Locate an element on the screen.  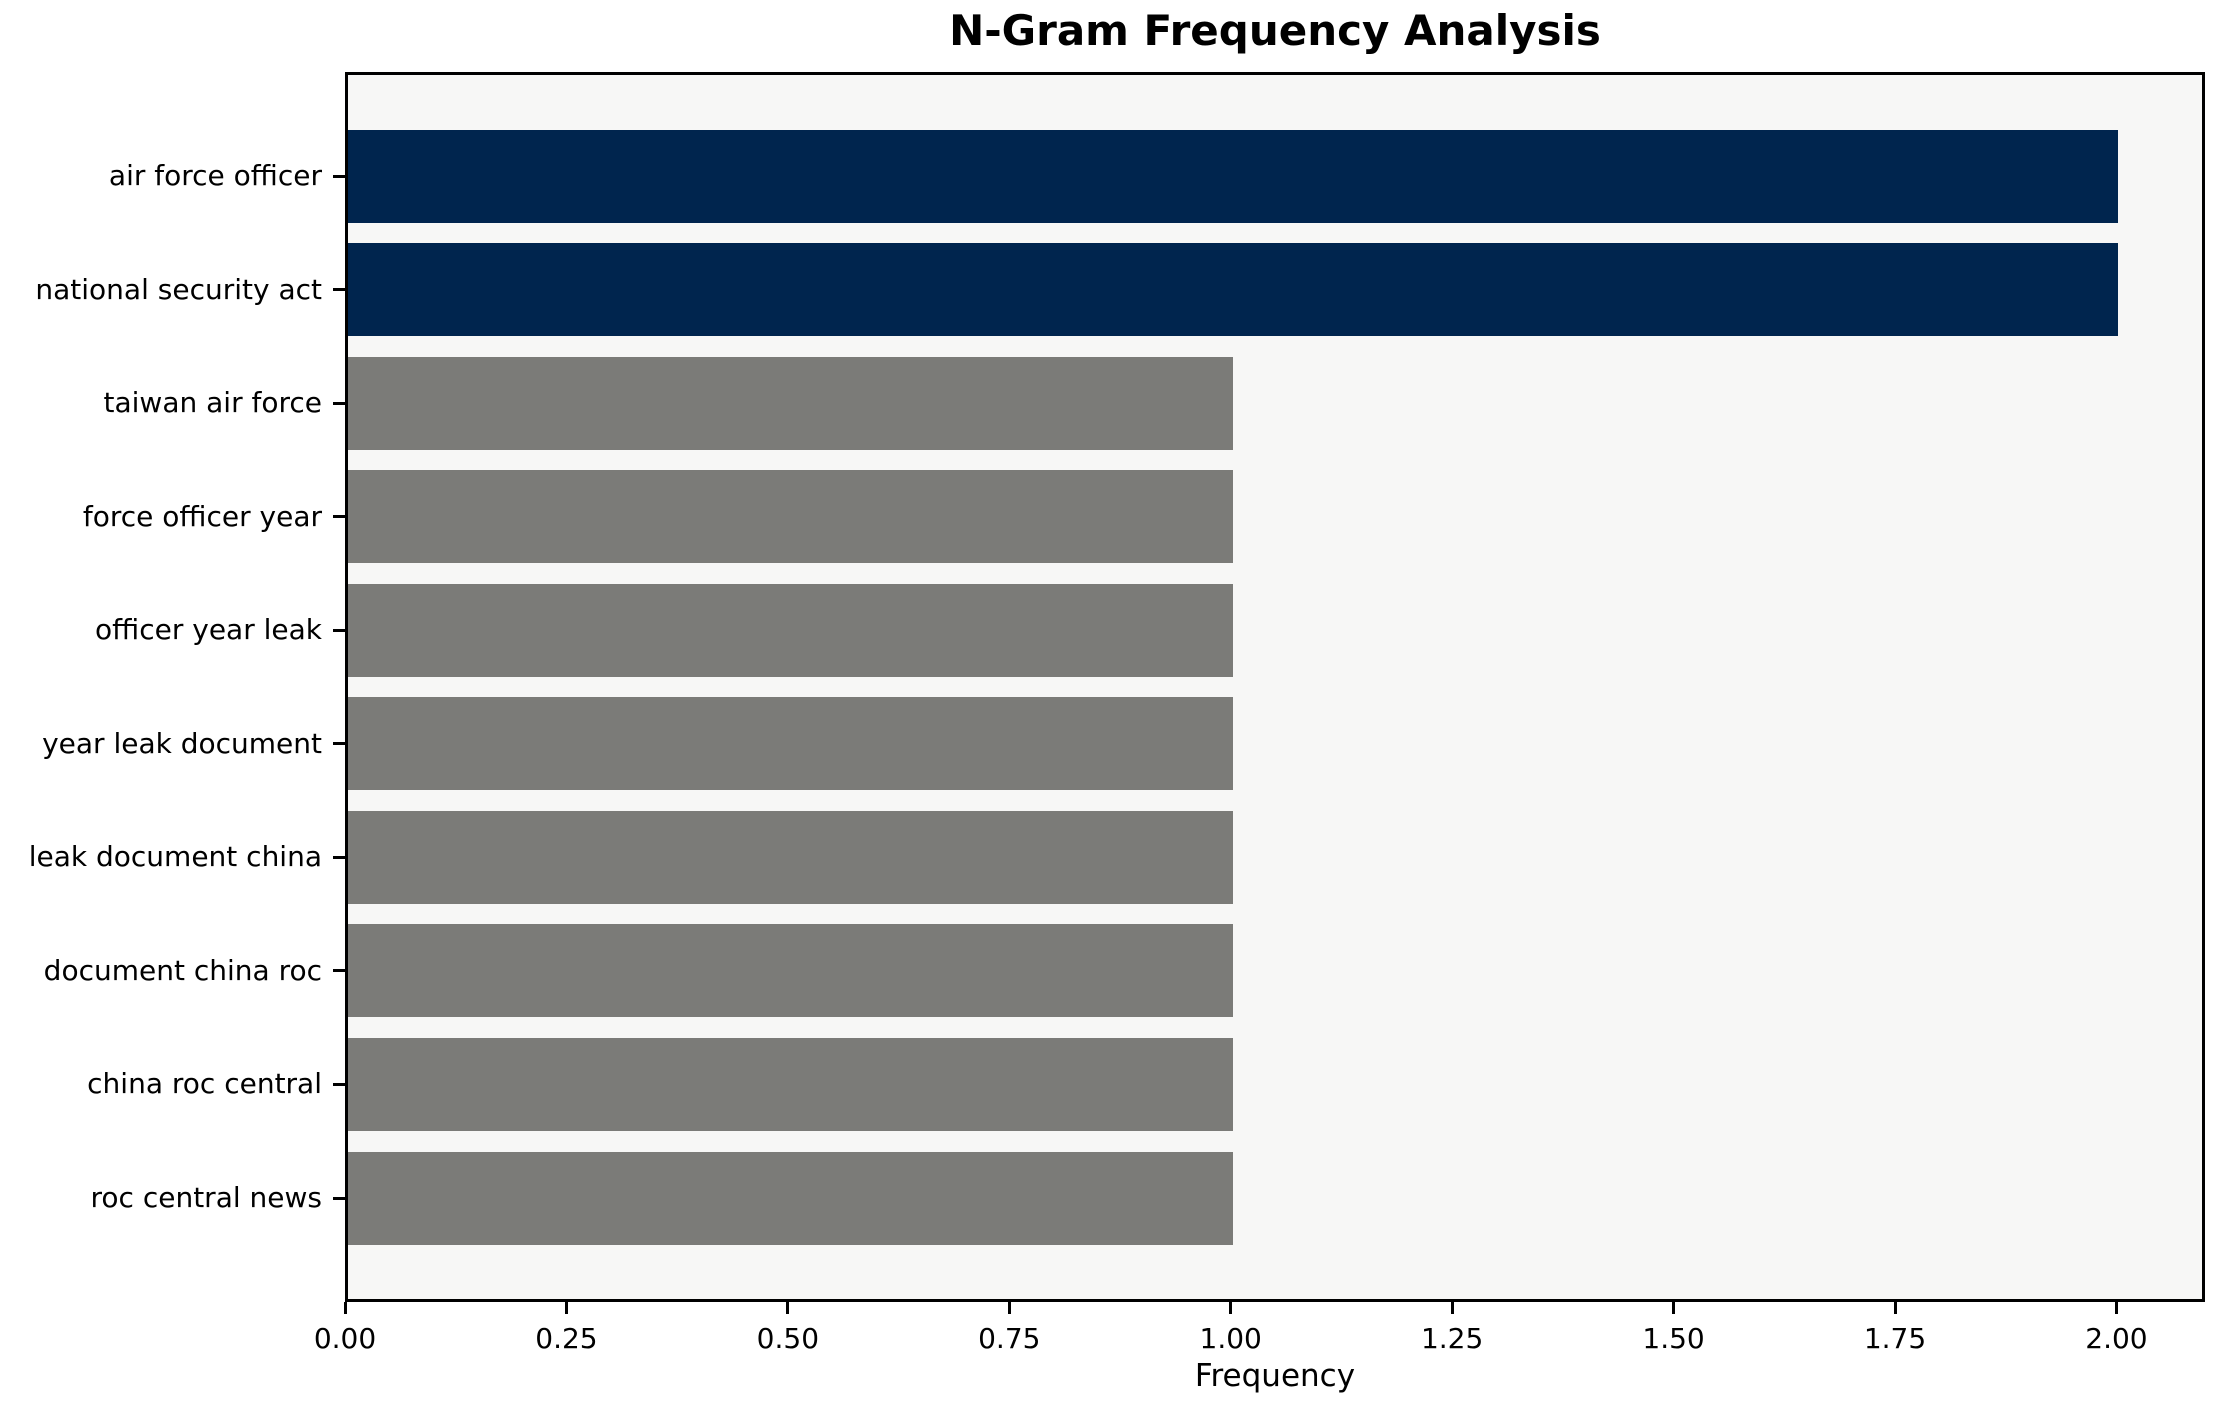
bar-year-leak-document is located at coordinates (790, 744).